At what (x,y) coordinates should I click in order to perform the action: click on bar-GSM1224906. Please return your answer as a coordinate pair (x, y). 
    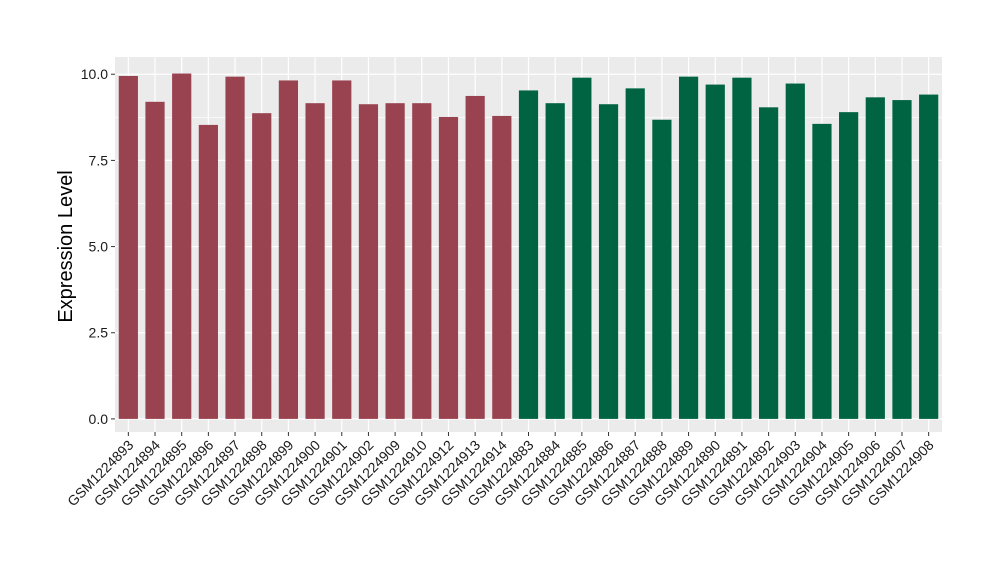
    Looking at the image, I should click on (875, 258).